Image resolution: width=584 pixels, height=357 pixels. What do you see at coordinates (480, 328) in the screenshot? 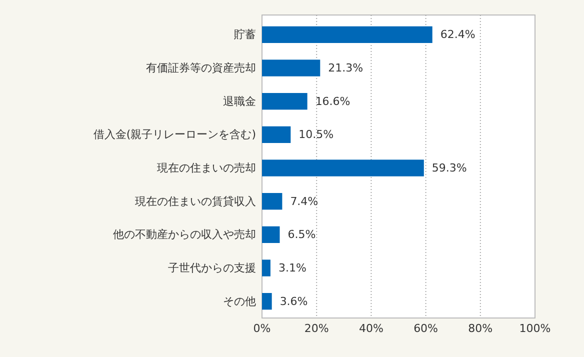
I see `x-tick-label: 80%` at bounding box center [480, 328].